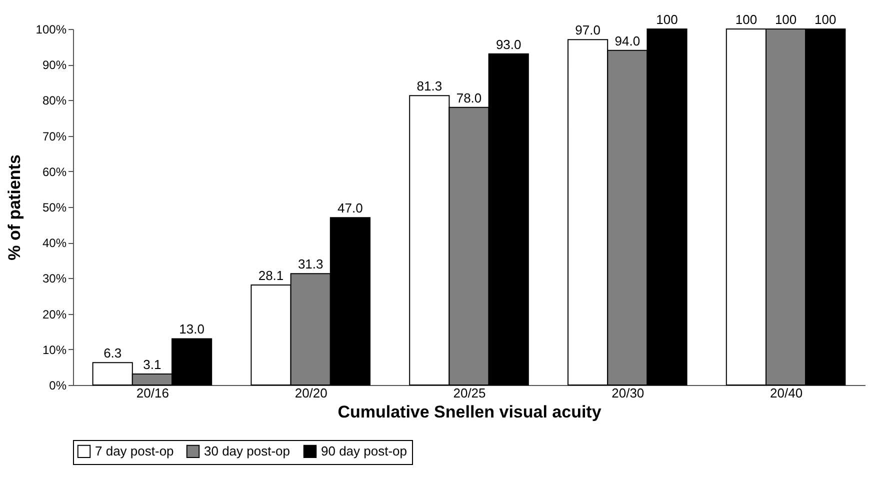 The height and width of the screenshot is (478, 880). Describe the element at coordinates (54, 101) in the screenshot. I see `y-tick-label: 80%` at that location.